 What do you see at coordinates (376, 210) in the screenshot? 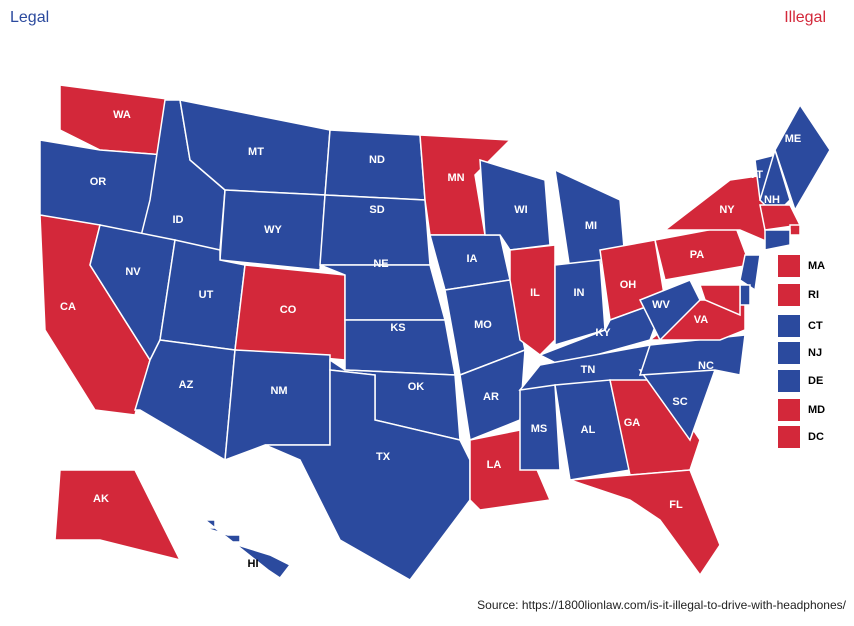
I see `state-label: SD` at bounding box center [376, 210].